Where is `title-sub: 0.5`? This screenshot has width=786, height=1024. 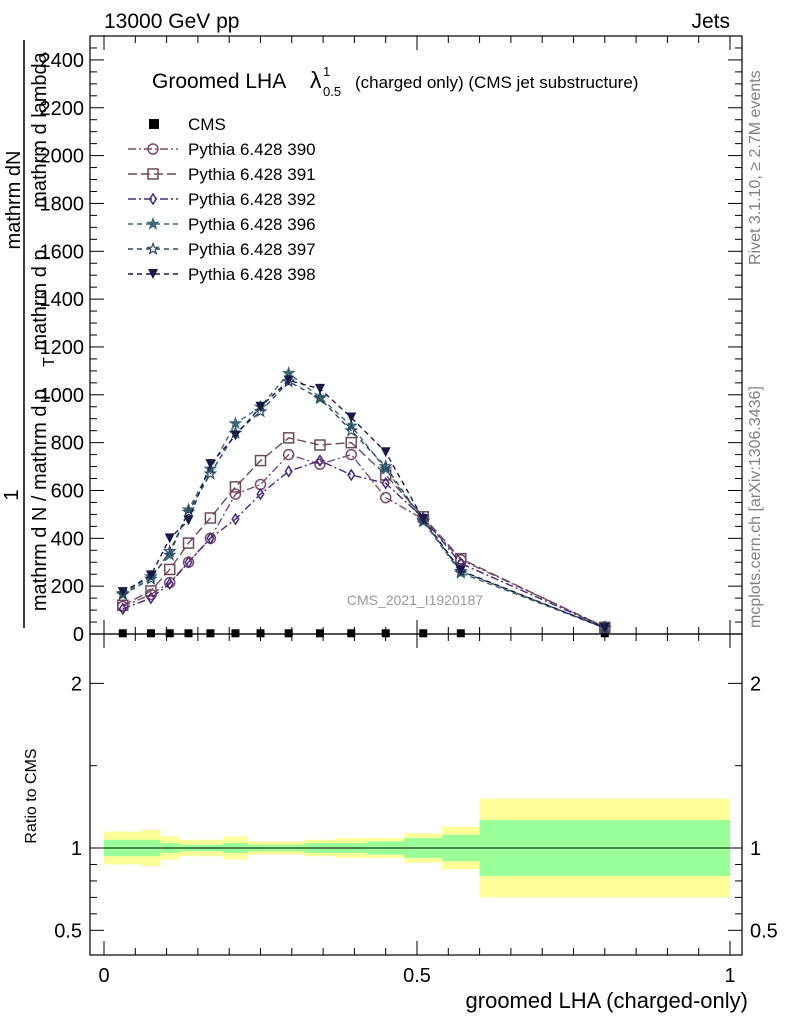 title-sub: 0.5 is located at coordinates (332, 91).